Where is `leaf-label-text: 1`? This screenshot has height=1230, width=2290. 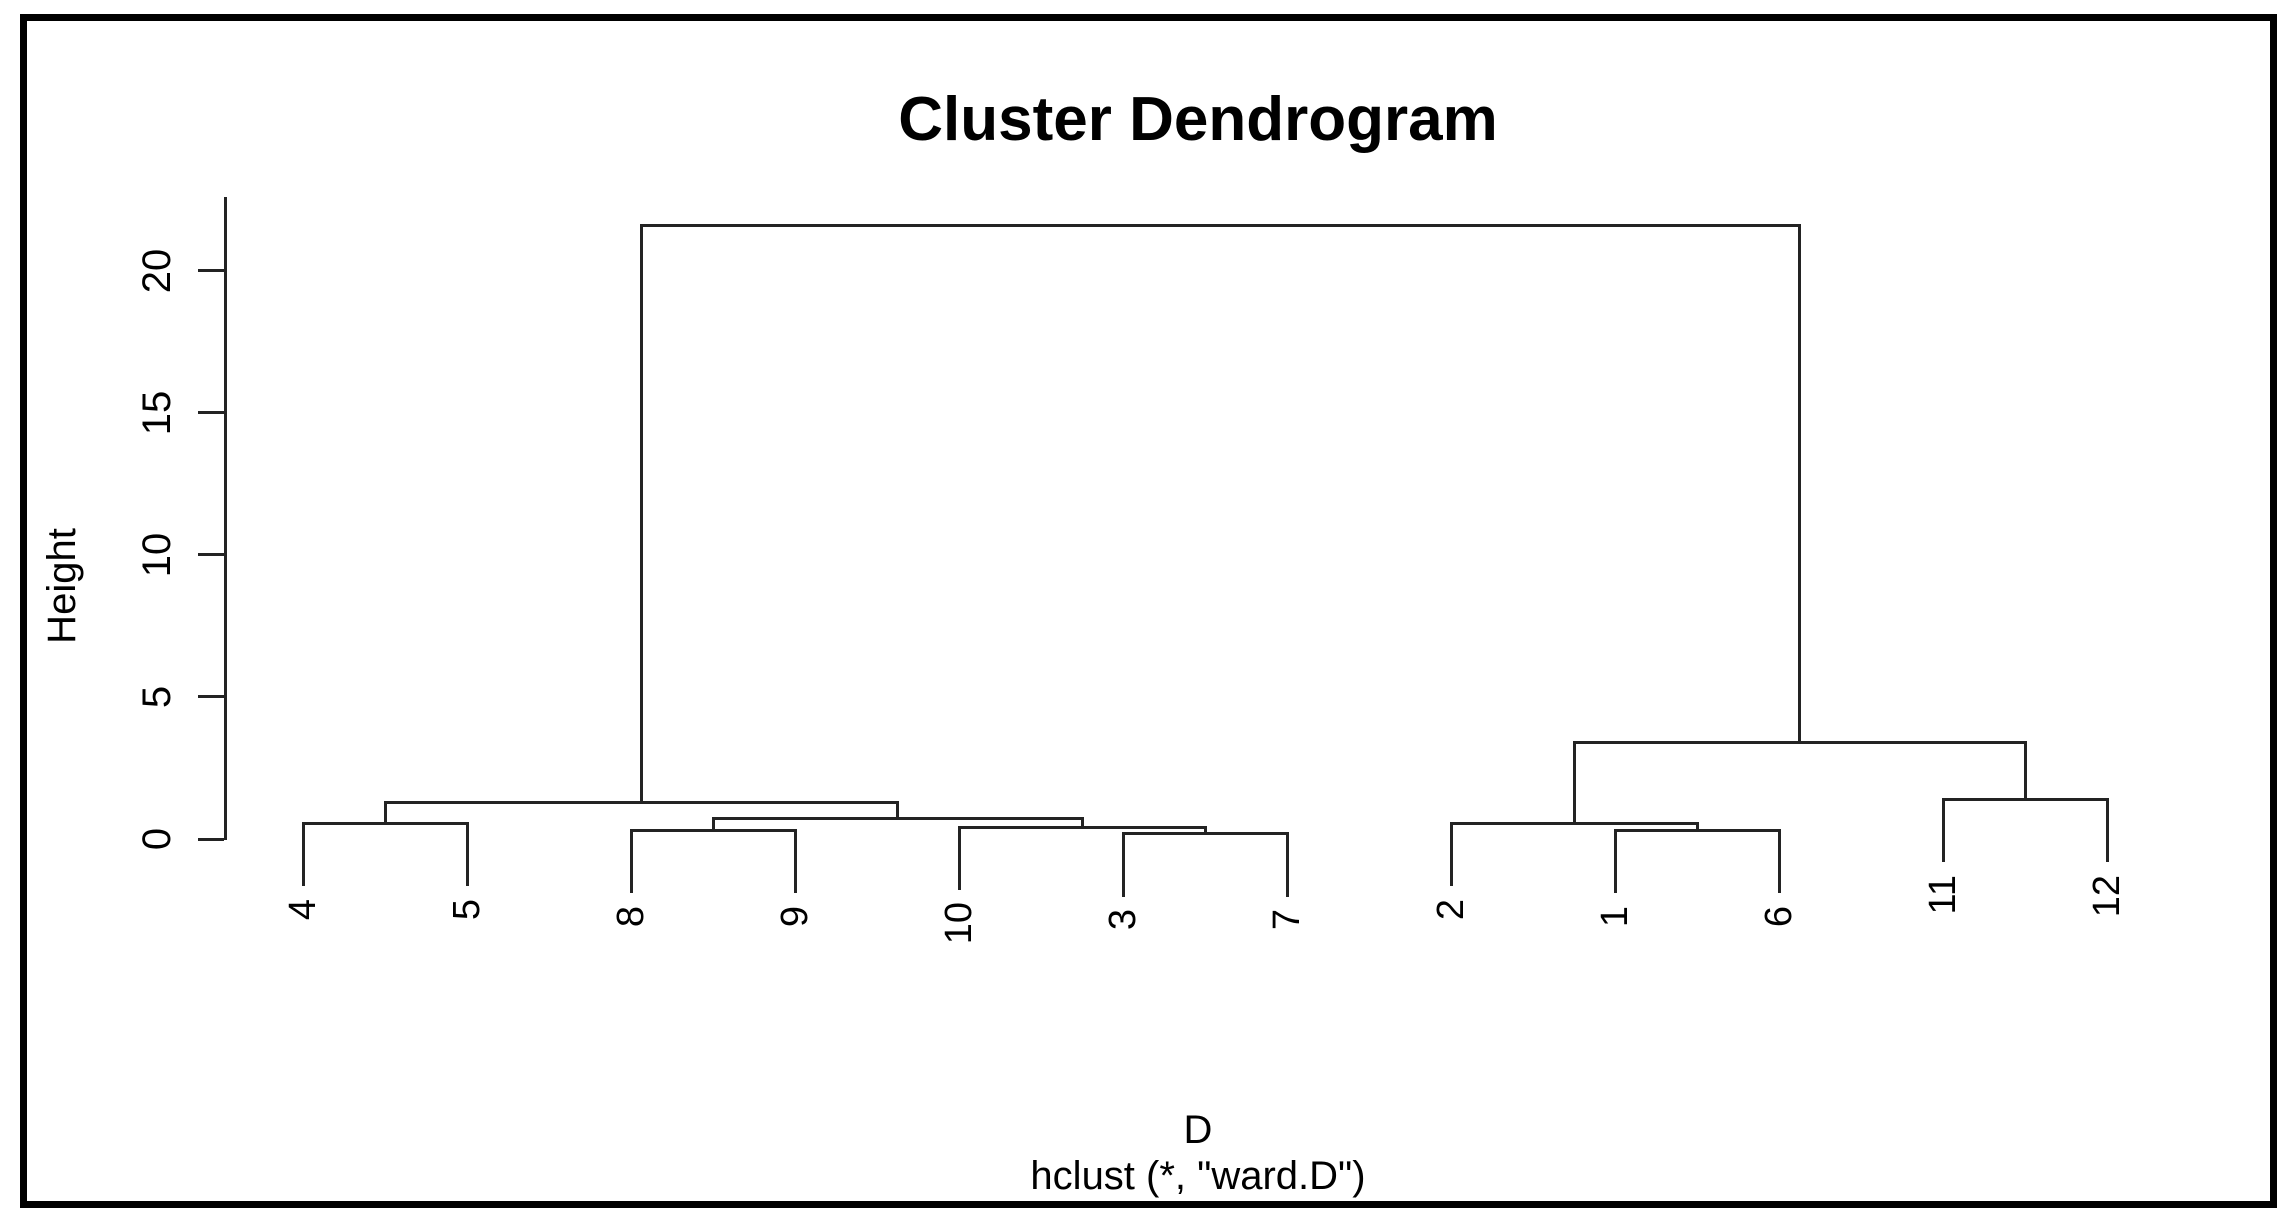
leaf-label-text: 1 is located at coordinates (1615, 916).